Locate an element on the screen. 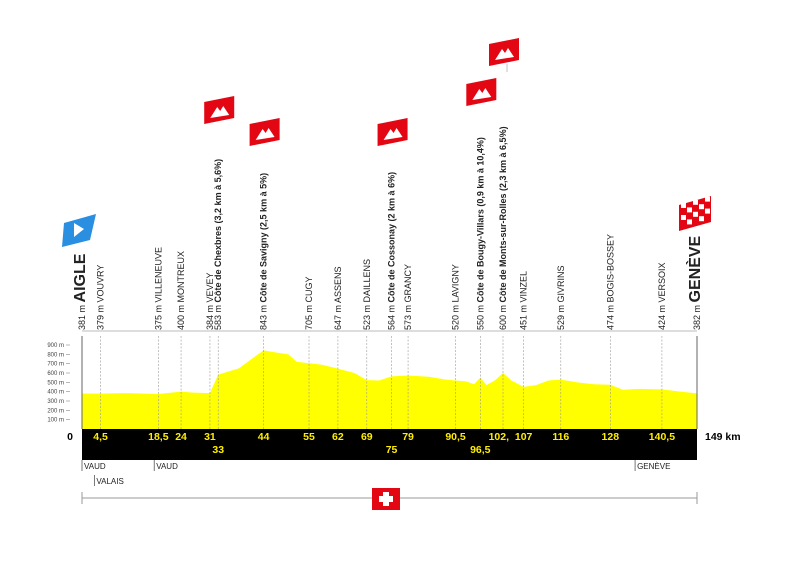  climb-name: Côte de Monts-sur-Rolles (2,3 km à 6,5%) is located at coordinates (503, 214).